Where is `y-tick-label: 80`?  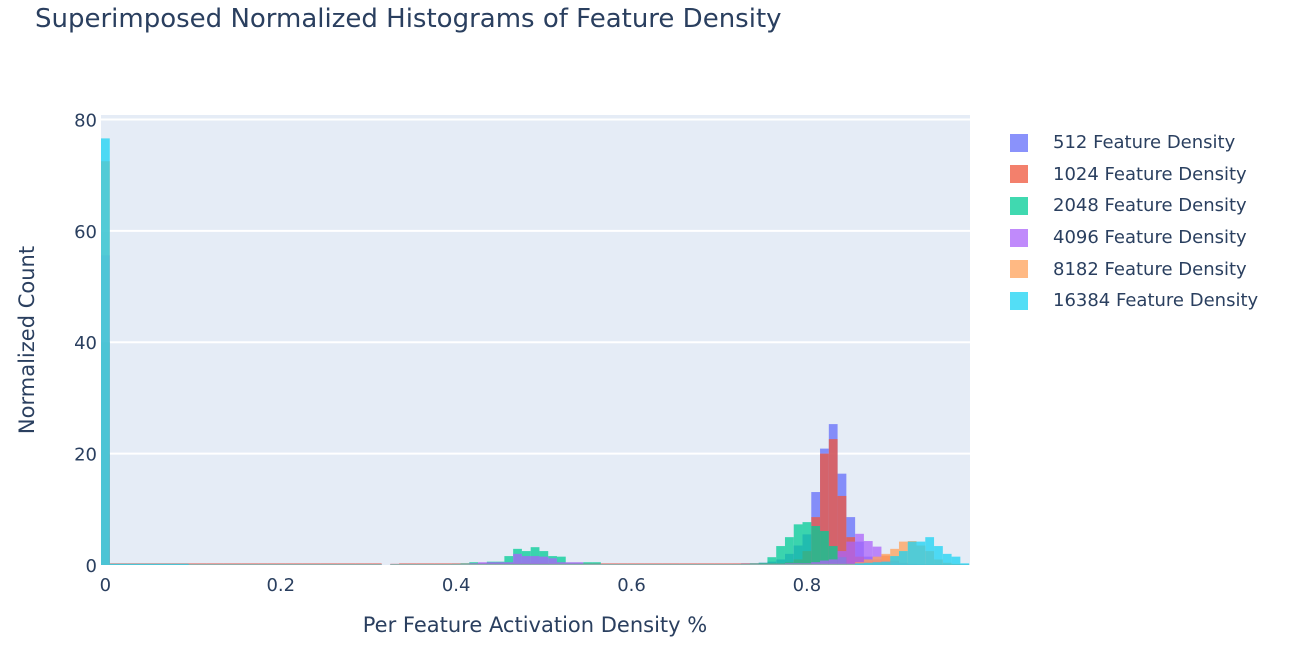
y-tick-label: 80 is located at coordinates (85, 120).